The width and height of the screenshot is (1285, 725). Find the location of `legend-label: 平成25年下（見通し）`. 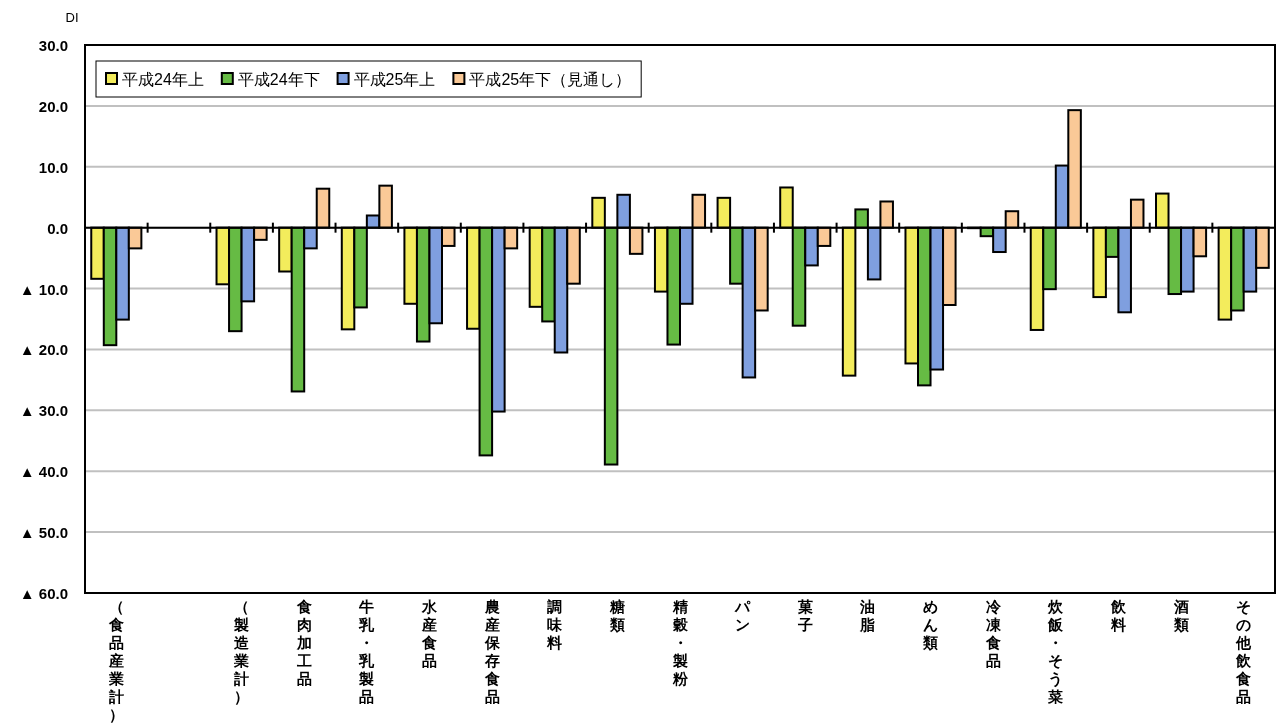

legend-label: 平成25年下（見通し） is located at coordinates (550, 79).